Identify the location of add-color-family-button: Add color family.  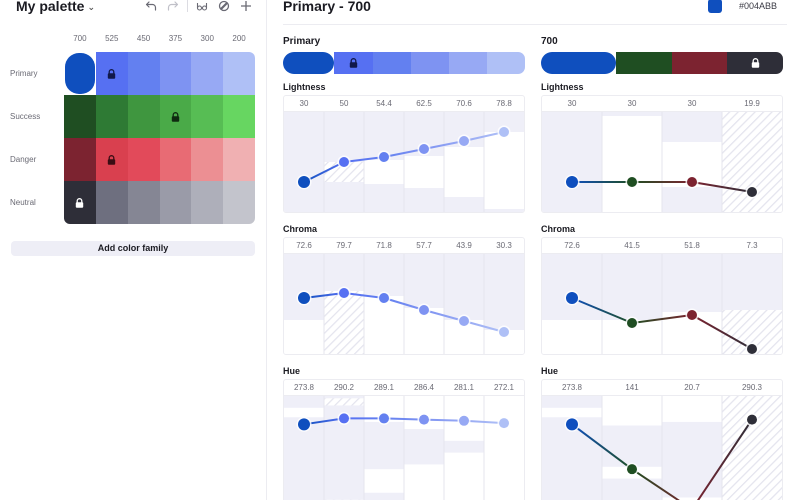
(133, 248).